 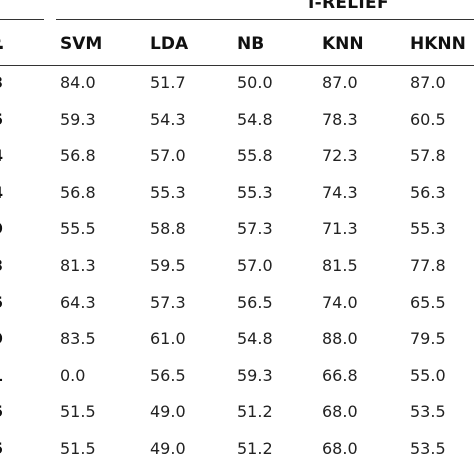 What do you see at coordinates (1, 375) in the screenshot?
I see `row-key-cell: 1` at bounding box center [1, 375].